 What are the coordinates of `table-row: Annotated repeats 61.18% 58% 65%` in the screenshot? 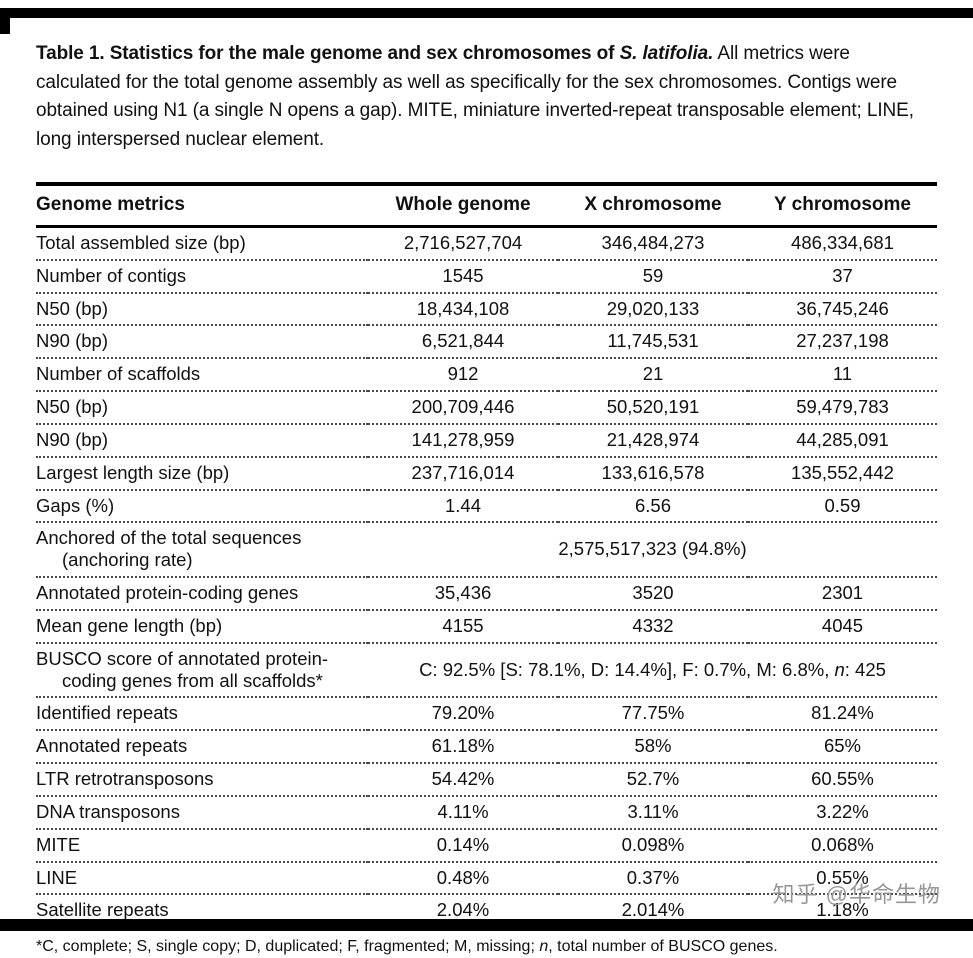 It's located at (486, 747).